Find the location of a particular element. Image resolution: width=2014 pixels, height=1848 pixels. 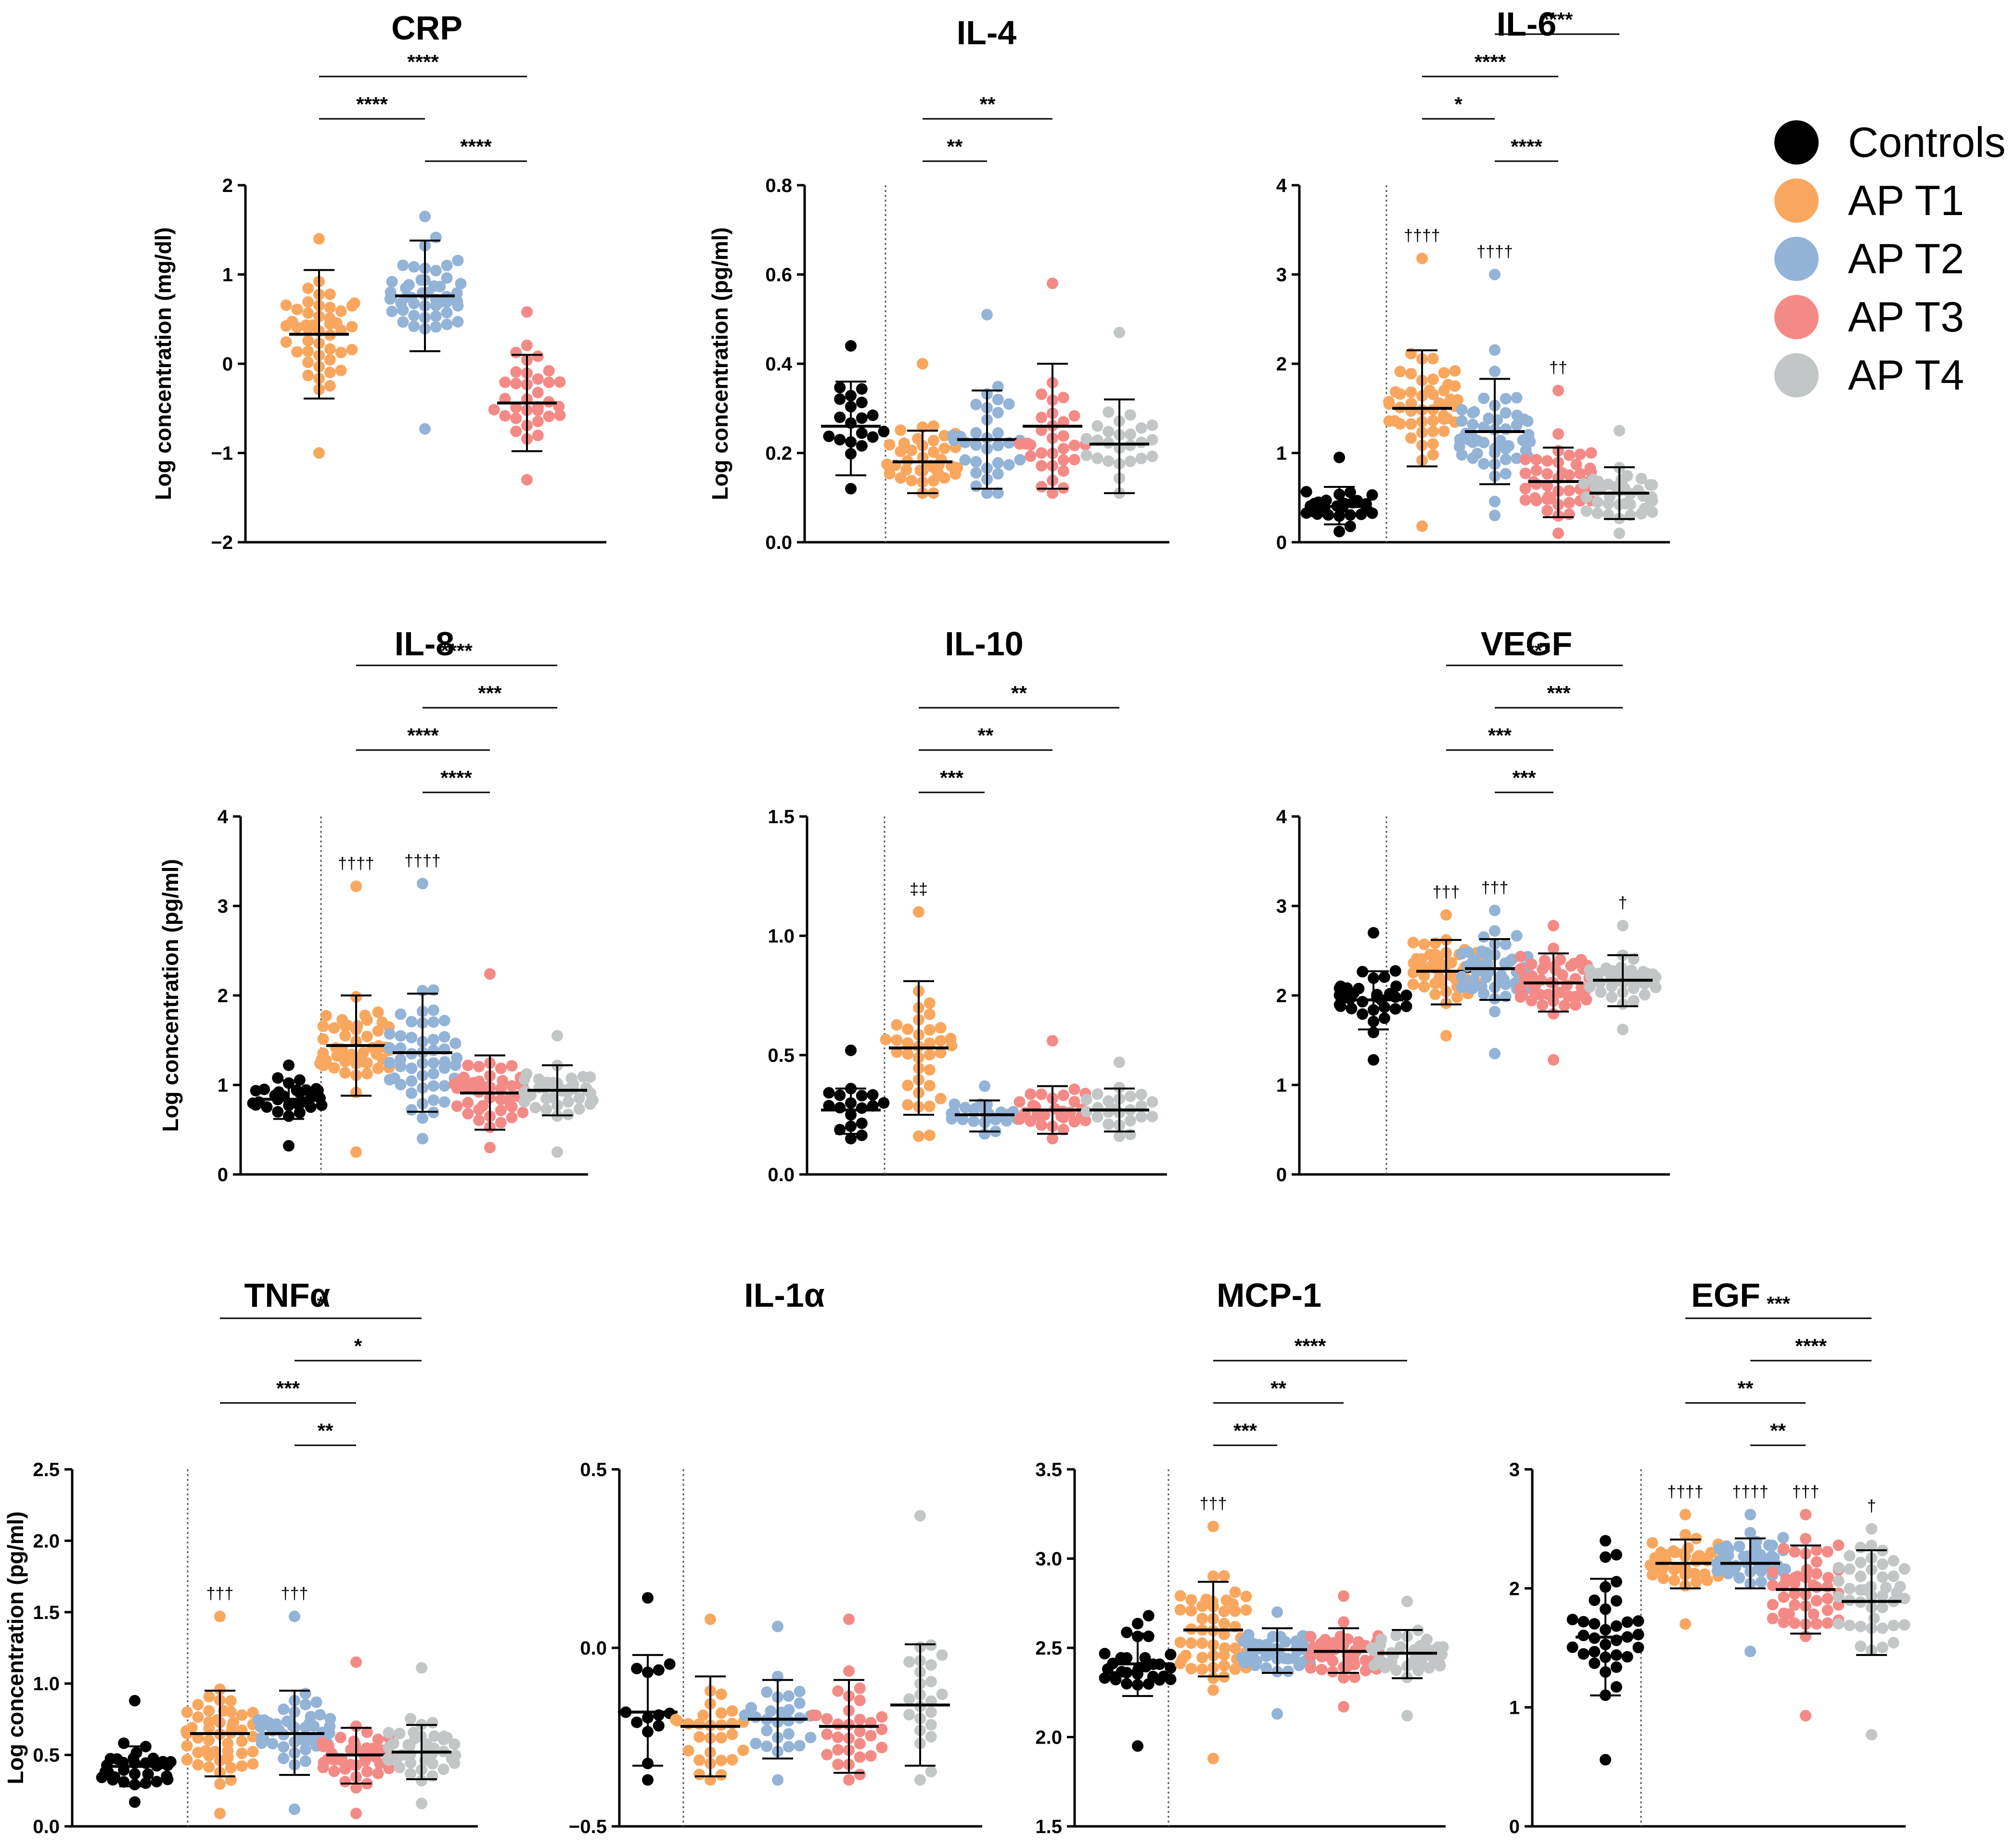

y-tick-label: 2.0 is located at coordinates (46, 1541).